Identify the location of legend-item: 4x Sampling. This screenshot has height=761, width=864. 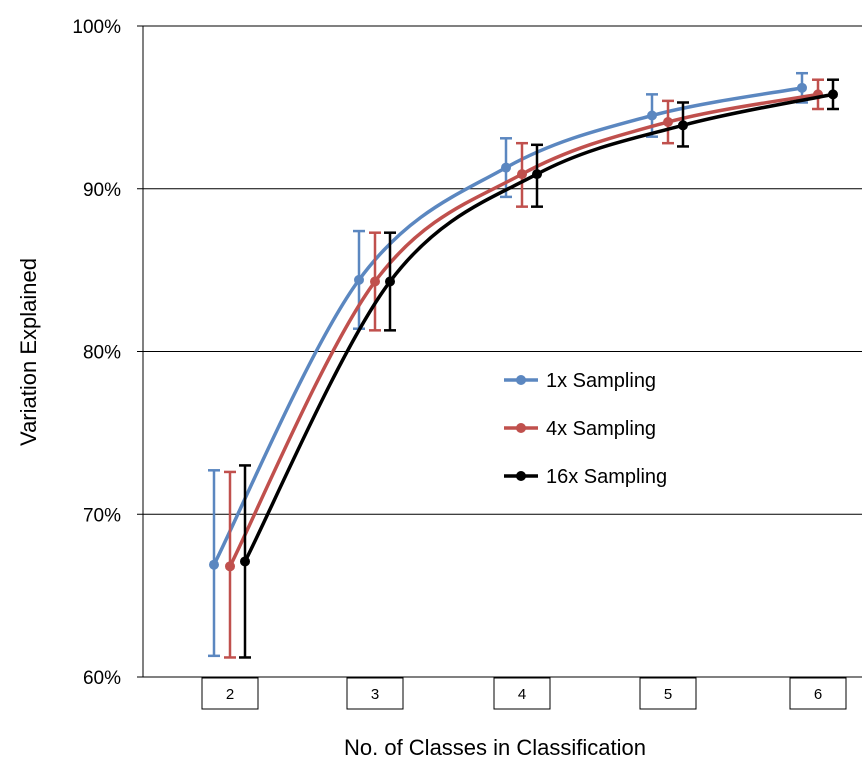
(580, 429).